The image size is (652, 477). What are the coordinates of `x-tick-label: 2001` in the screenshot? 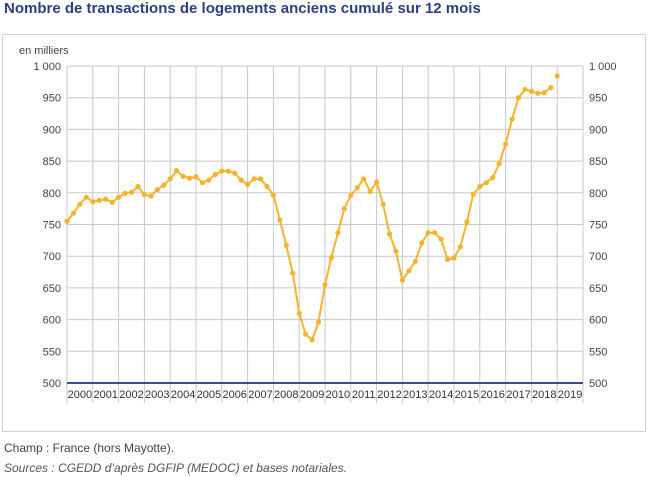 It's located at (105, 395).